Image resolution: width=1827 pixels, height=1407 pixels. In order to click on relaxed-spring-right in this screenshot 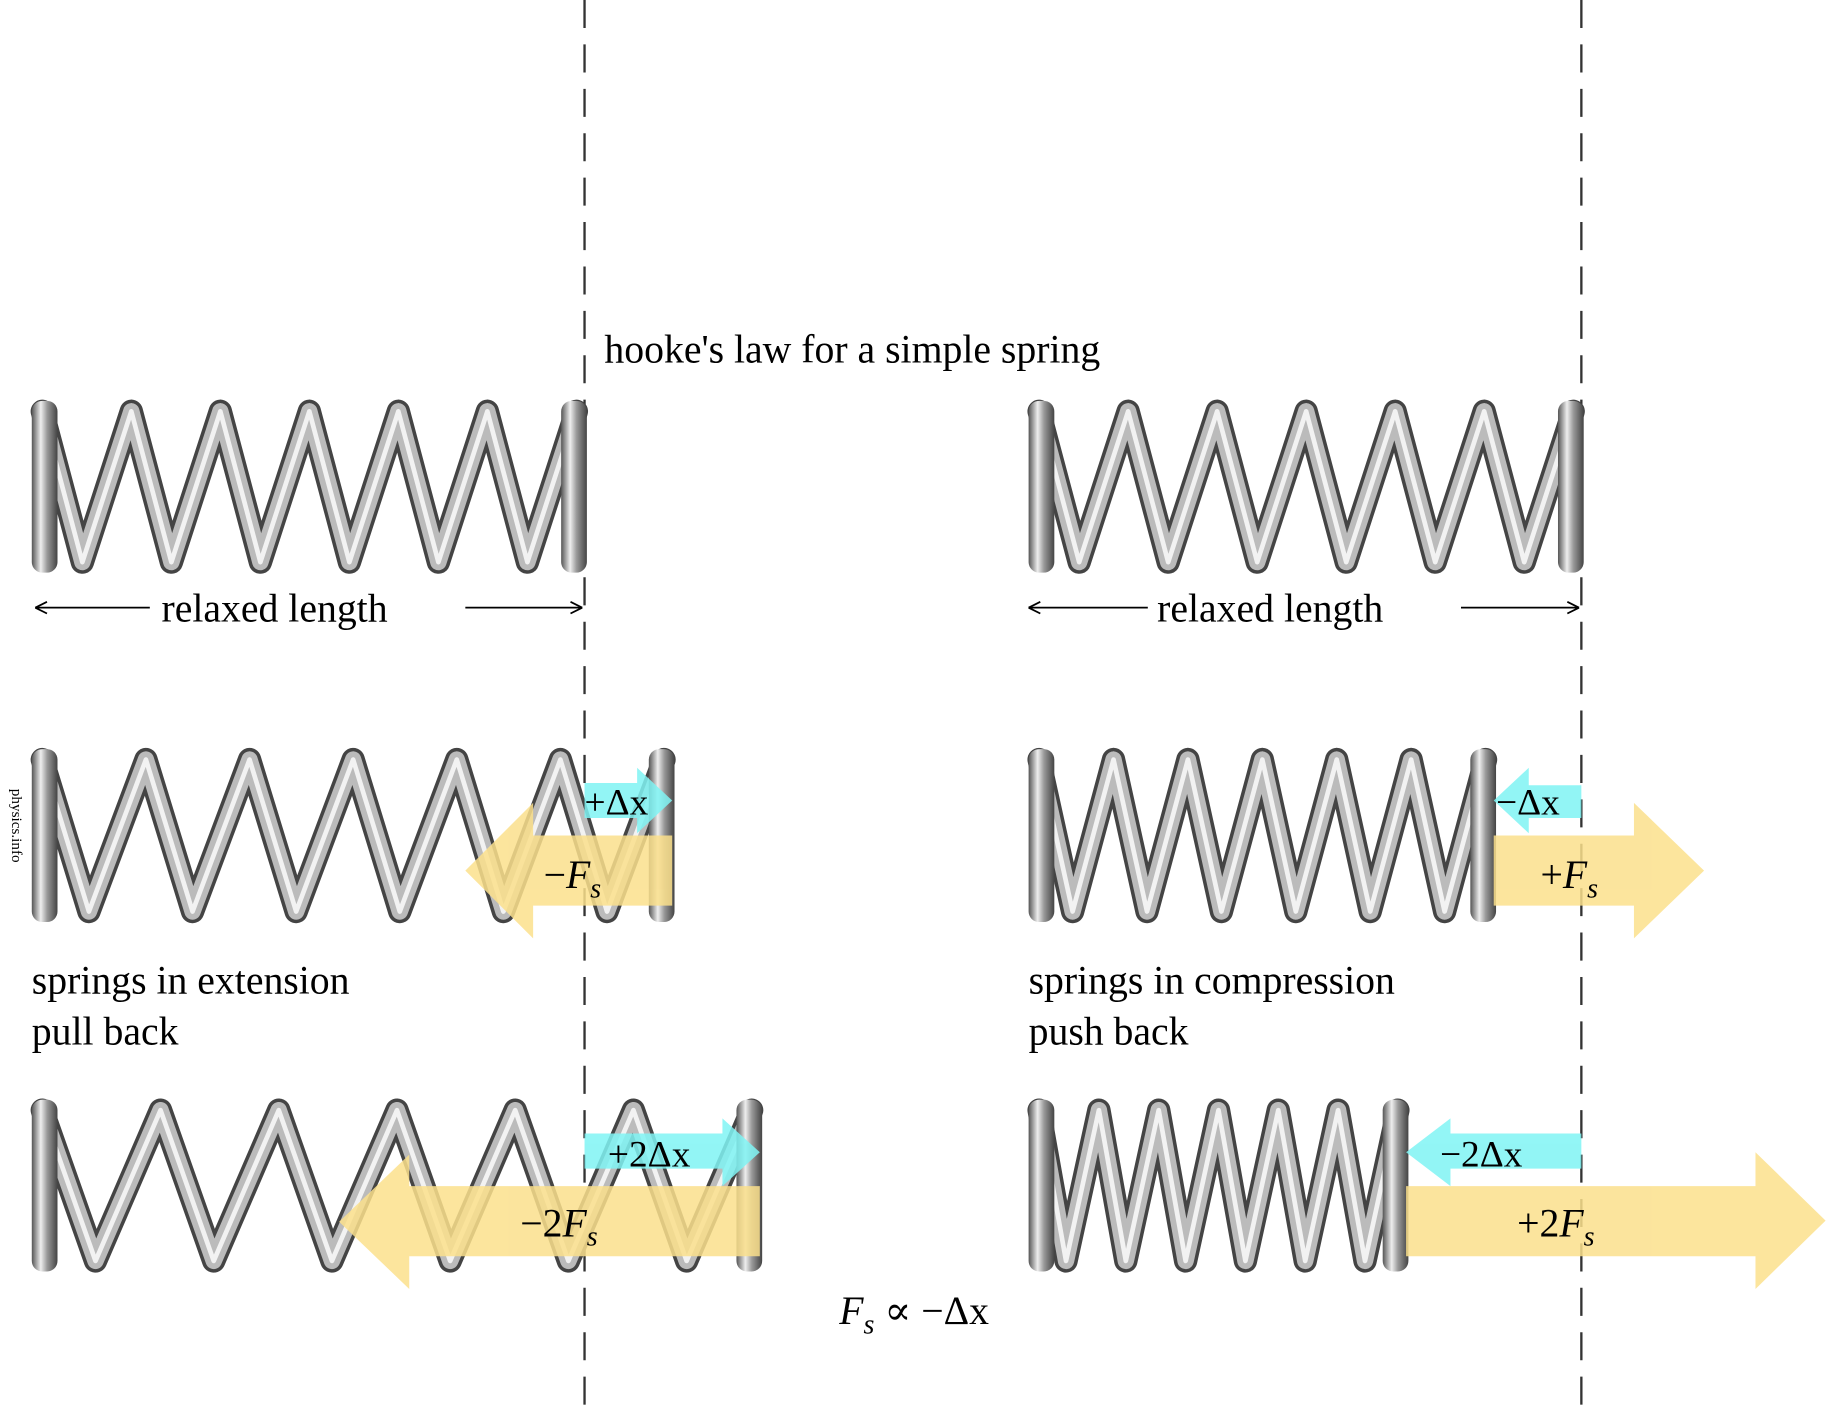, I will do `click(1306, 486)`.